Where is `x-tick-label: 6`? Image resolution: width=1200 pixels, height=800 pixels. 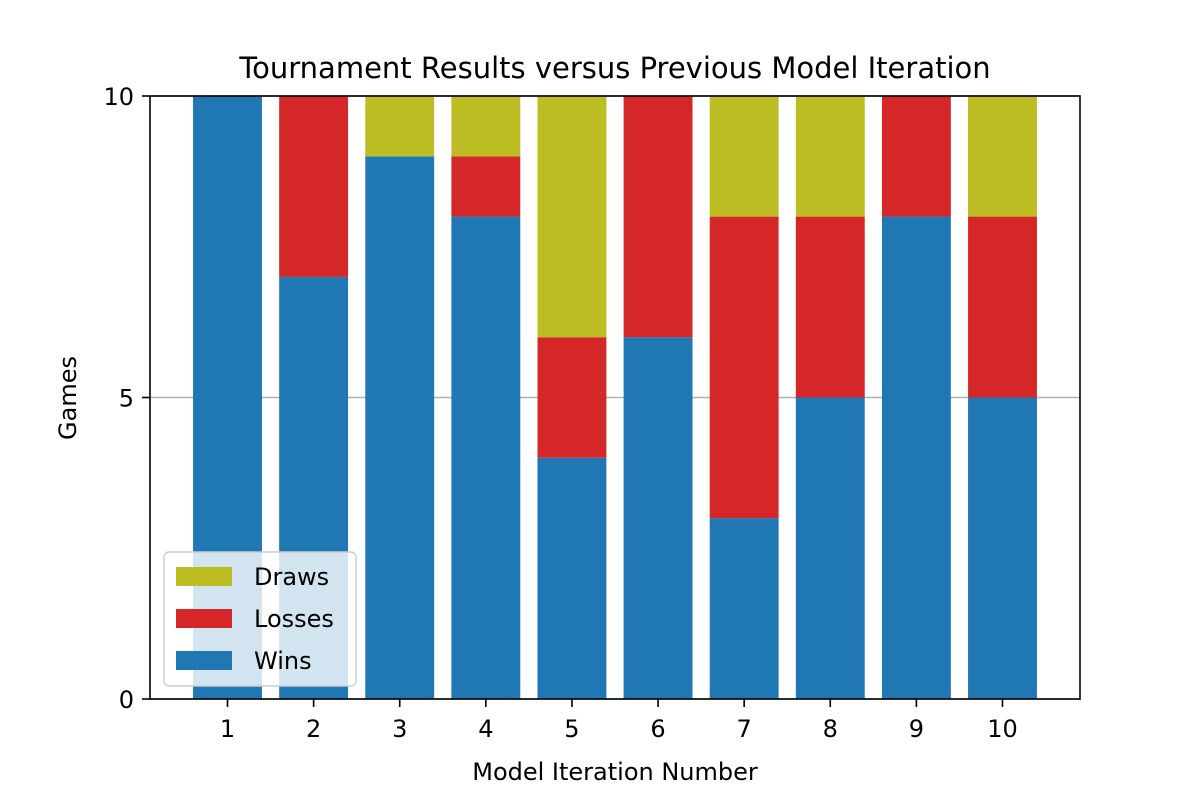
x-tick-label: 6 is located at coordinates (657, 729).